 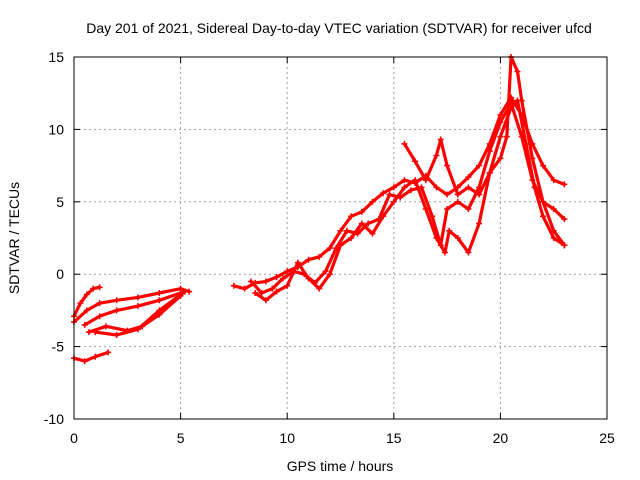 I want to click on y-tick-minus5: -5, so click(x=58, y=347).